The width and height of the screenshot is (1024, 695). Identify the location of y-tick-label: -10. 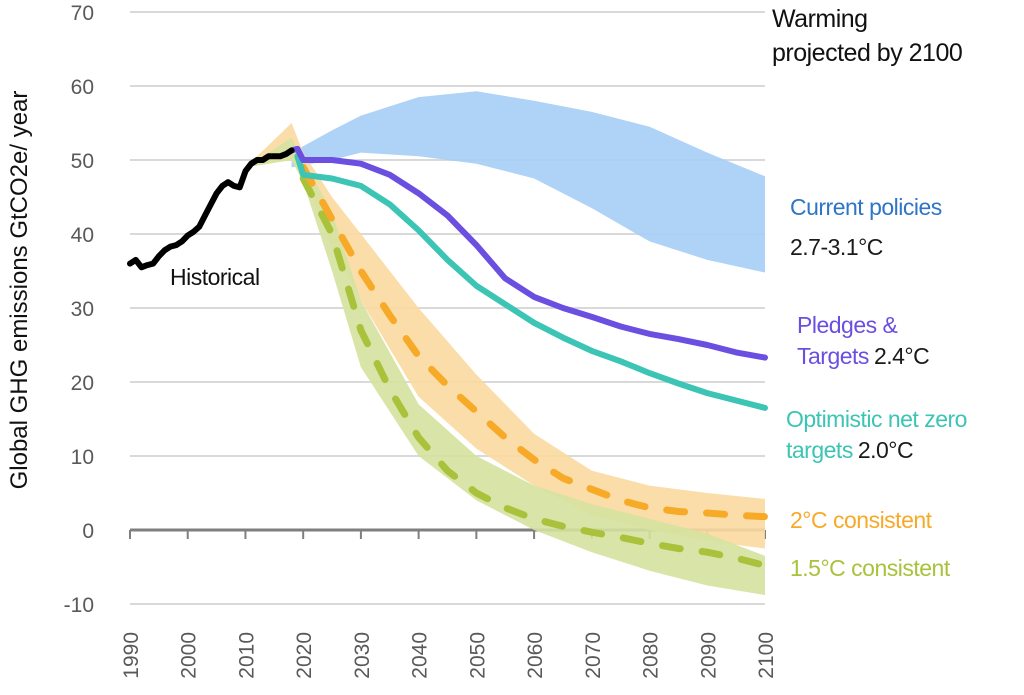
(79, 605).